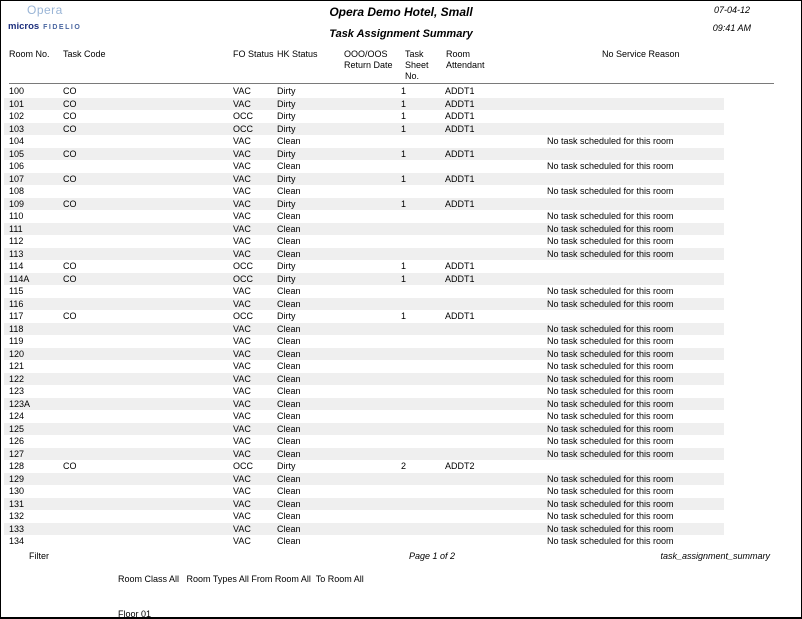 The image size is (802, 619). Describe the element at coordinates (364, 266) in the screenshot. I see `table-row: 114 CO OCC Dirty 1 ADDT1` at that location.